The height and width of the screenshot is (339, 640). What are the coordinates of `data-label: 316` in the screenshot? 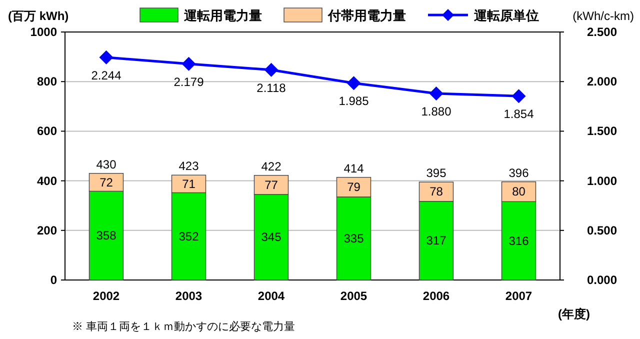 It's located at (519, 241).